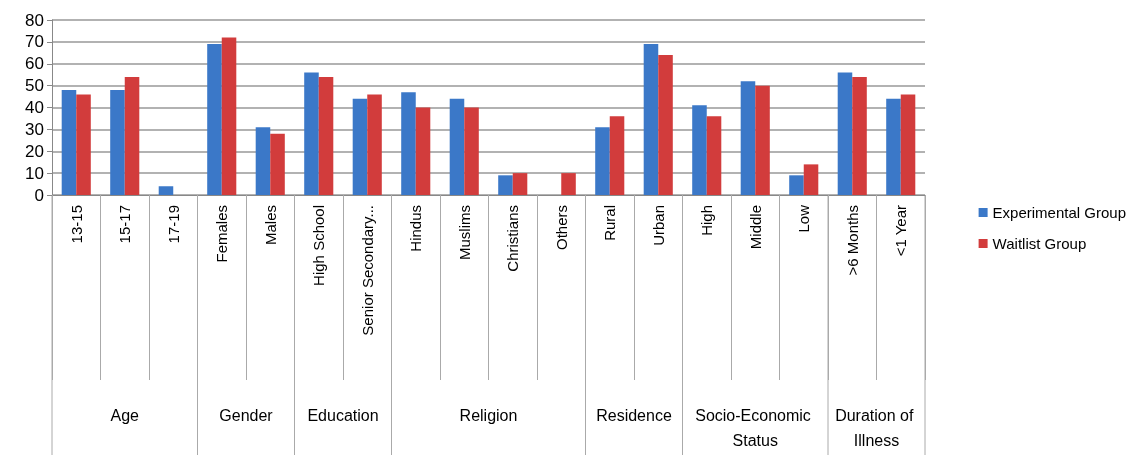 The height and width of the screenshot is (455, 1139). What do you see at coordinates (39, 195) in the screenshot?
I see `y-tick-label: 0` at bounding box center [39, 195].